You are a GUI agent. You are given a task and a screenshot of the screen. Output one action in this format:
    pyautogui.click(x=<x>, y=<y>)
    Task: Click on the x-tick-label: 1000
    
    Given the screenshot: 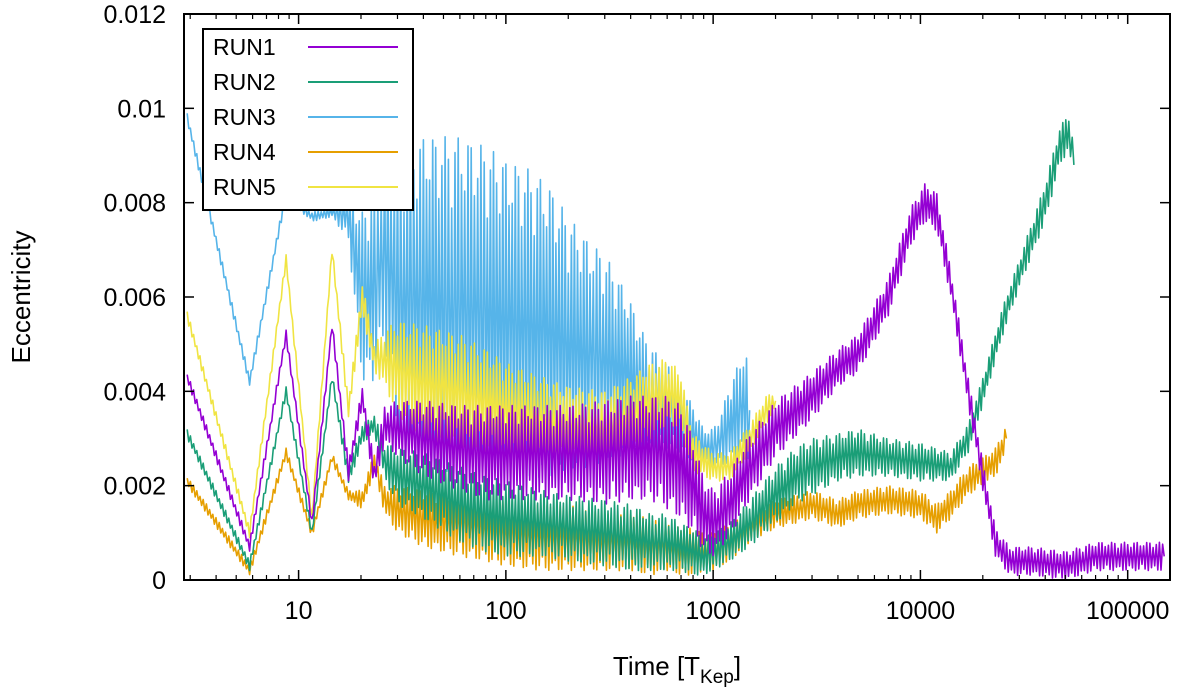 What is the action you would take?
    pyautogui.click(x=713, y=611)
    